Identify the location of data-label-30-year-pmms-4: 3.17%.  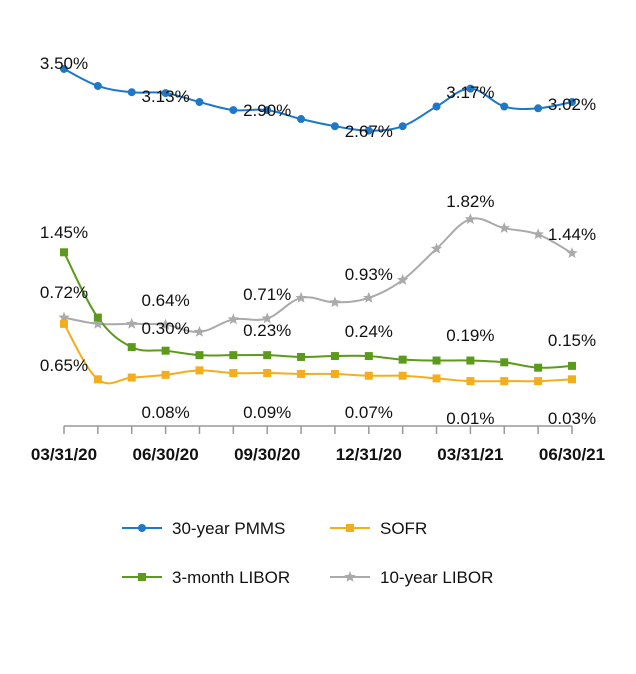
(470, 92).